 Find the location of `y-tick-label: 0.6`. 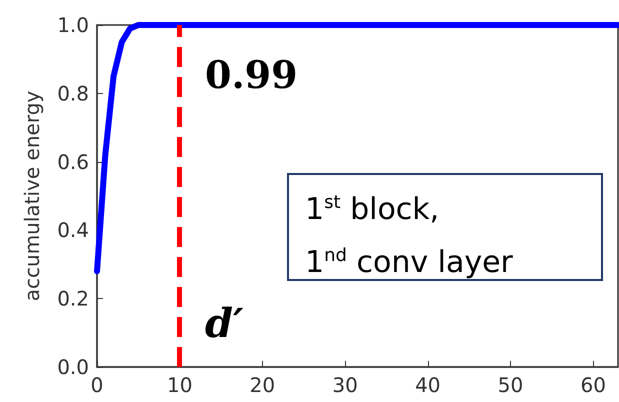

y-tick-label: 0.6 is located at coordinates (73, 162).